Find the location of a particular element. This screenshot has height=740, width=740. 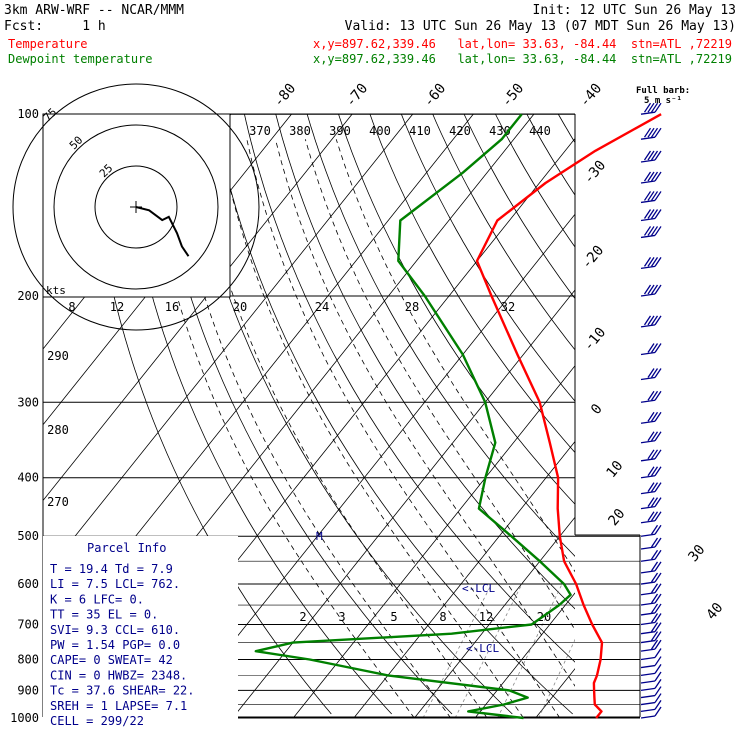

parcel-info-row: Tc = 37.6 SHEAR= 22. is located at coordinates (122, 691).